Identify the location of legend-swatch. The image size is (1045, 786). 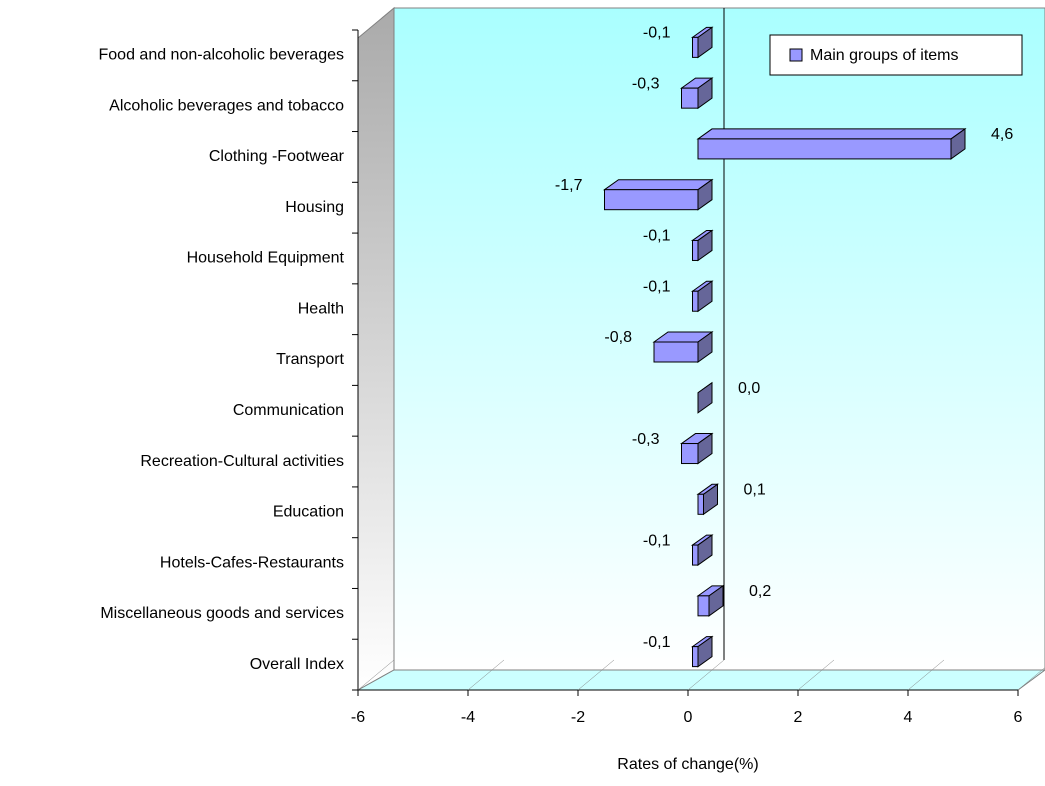
(796, 55).